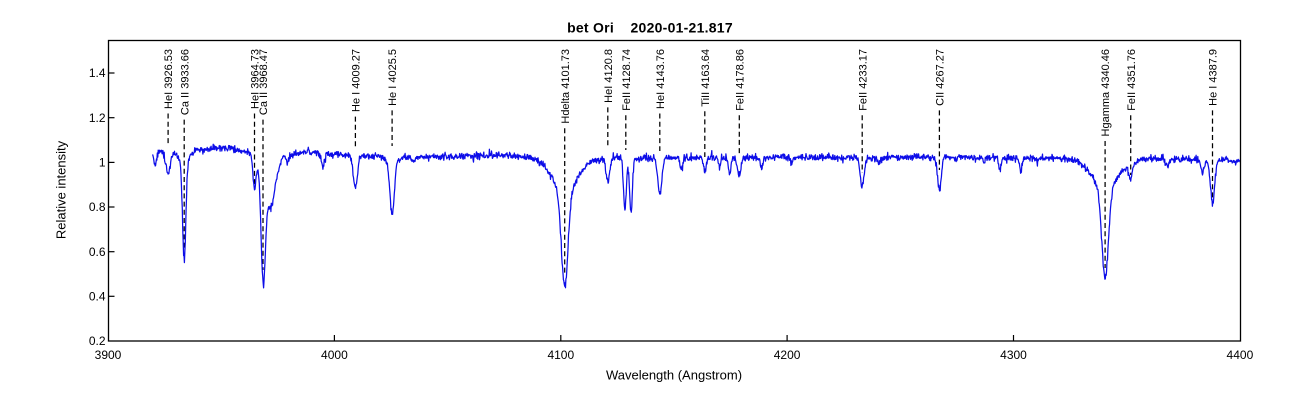 This screenshot has height=400, width=1300. I want to click on svg-text: HeI 3926.53, so click(169, 79).